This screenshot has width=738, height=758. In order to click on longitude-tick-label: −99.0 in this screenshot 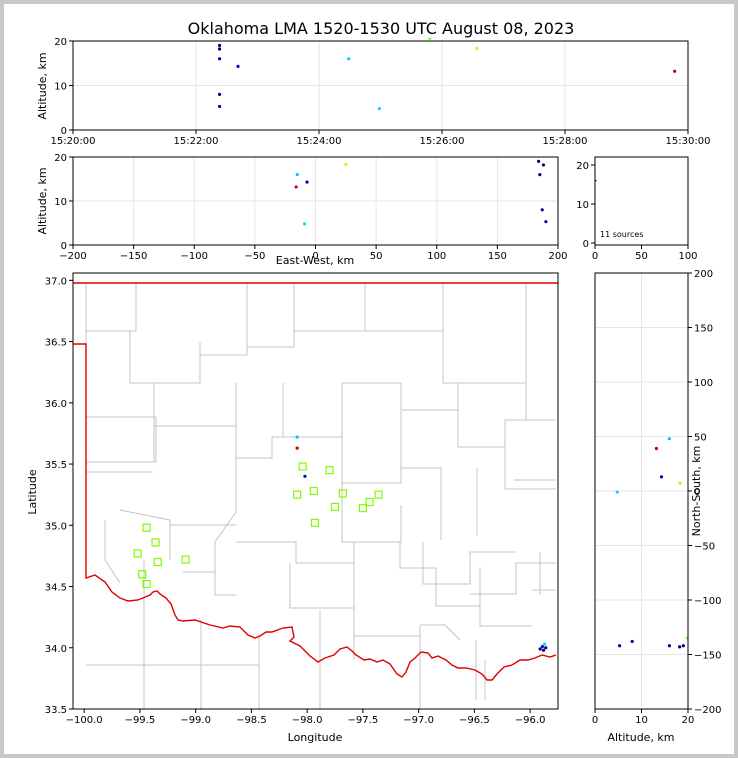, I will do `click(195, 720)`.